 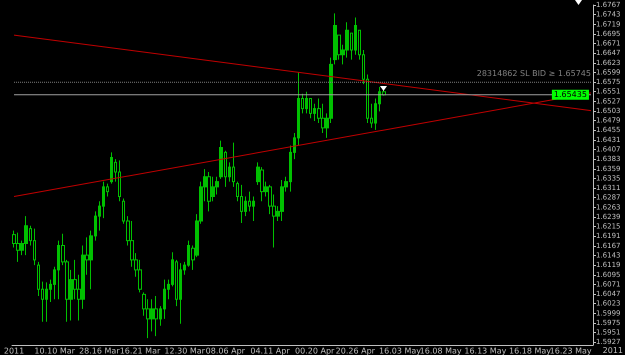 I want to click on x-tick-label: 28.16 Mar, so click(x=99, y=350).